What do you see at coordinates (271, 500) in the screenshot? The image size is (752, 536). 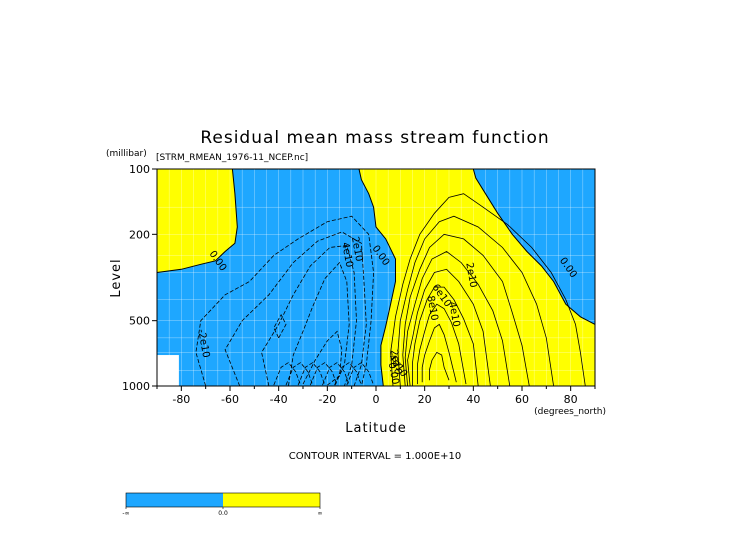 I see `colorbar-positive-swatch` at bounding box center [271, 500].